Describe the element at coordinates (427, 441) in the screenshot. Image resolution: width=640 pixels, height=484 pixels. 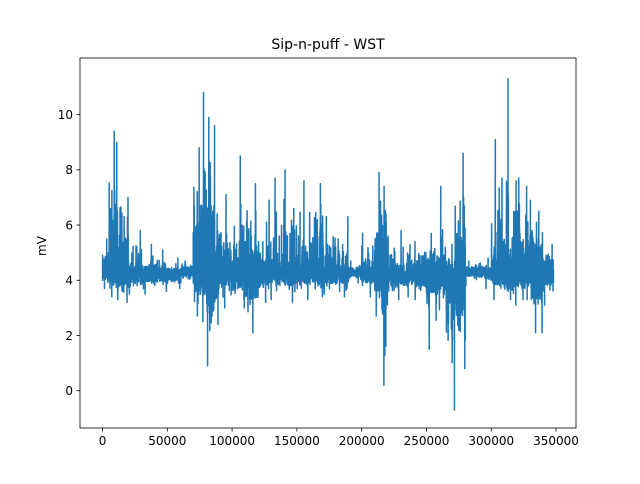
I see `x-tick-label: 250000` at that location.